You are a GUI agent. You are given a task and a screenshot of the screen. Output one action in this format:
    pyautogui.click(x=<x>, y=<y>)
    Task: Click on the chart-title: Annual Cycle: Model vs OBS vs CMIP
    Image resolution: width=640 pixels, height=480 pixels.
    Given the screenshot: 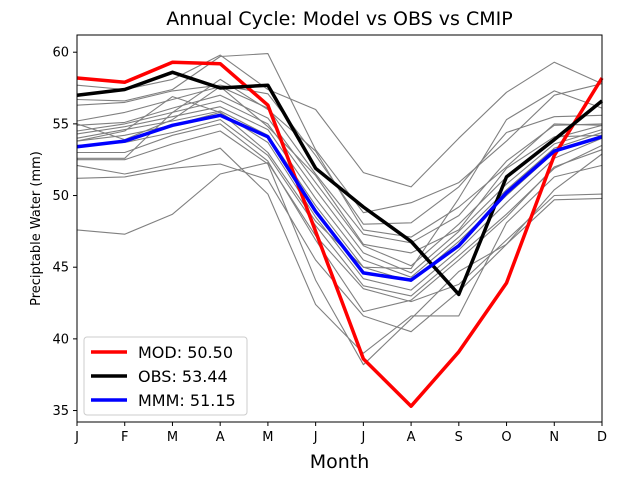 What is the action you would take?
    pyautogui.click(x=339, y=19)
    